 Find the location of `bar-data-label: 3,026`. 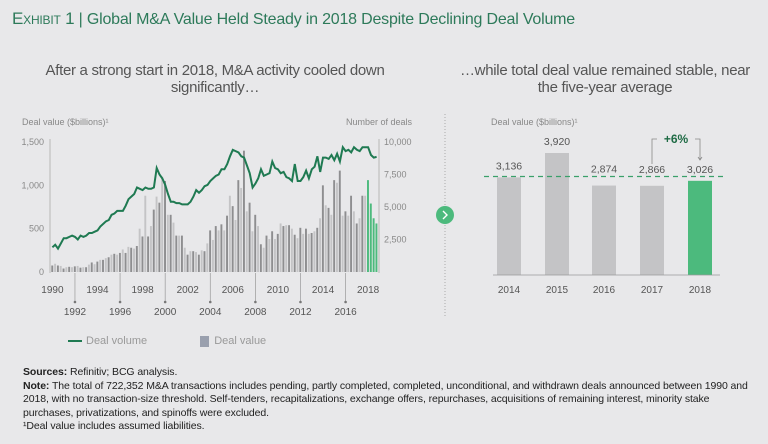

bar-data-label: 3,026 is located at coordinates (700, 170).